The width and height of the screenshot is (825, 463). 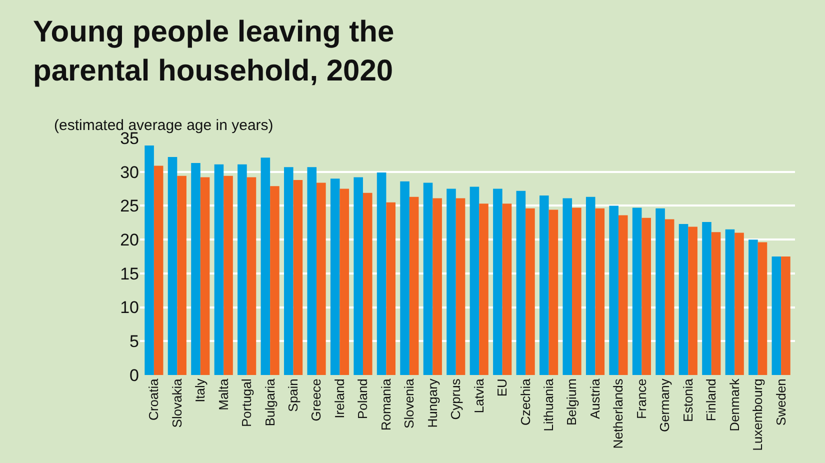 I want to click on x-tick-label: Latvia, so click(x=478, y=396).